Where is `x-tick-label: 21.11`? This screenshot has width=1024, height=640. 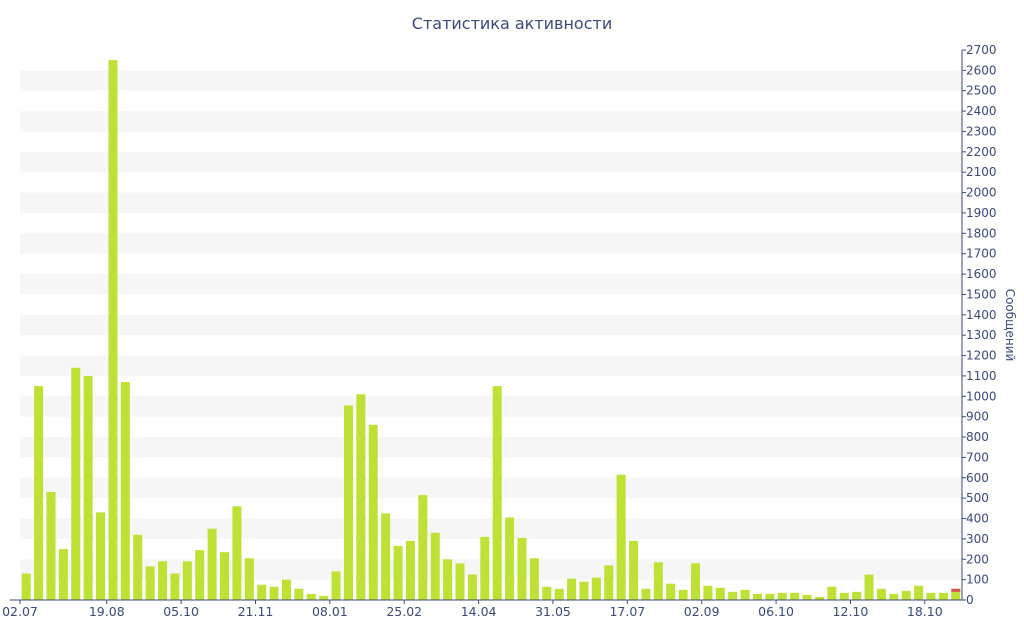 x-tick-label: 21.11 is located at coordinates (256, 611).